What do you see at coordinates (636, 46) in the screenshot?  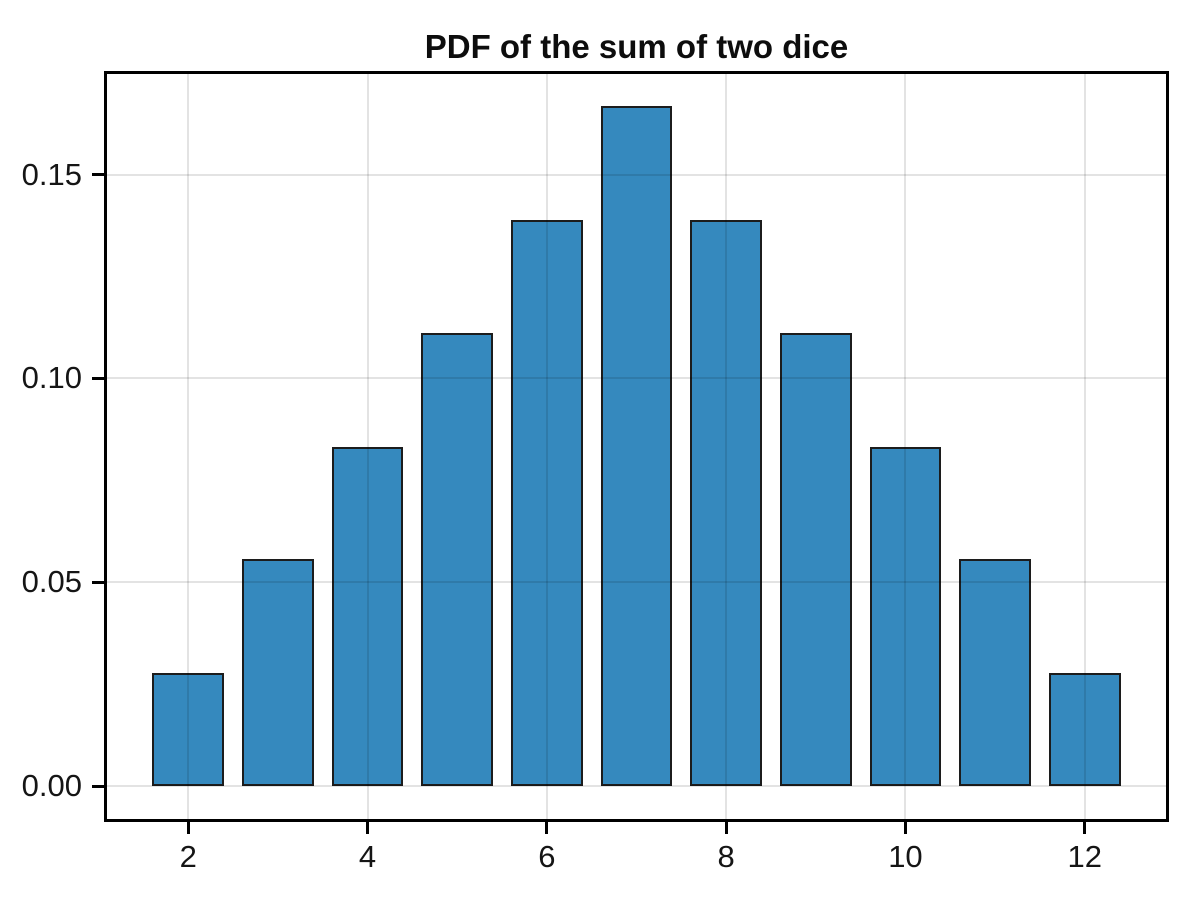 I see `chart-title: PDF of the sum of two dice` at bounding box center [636, 46].